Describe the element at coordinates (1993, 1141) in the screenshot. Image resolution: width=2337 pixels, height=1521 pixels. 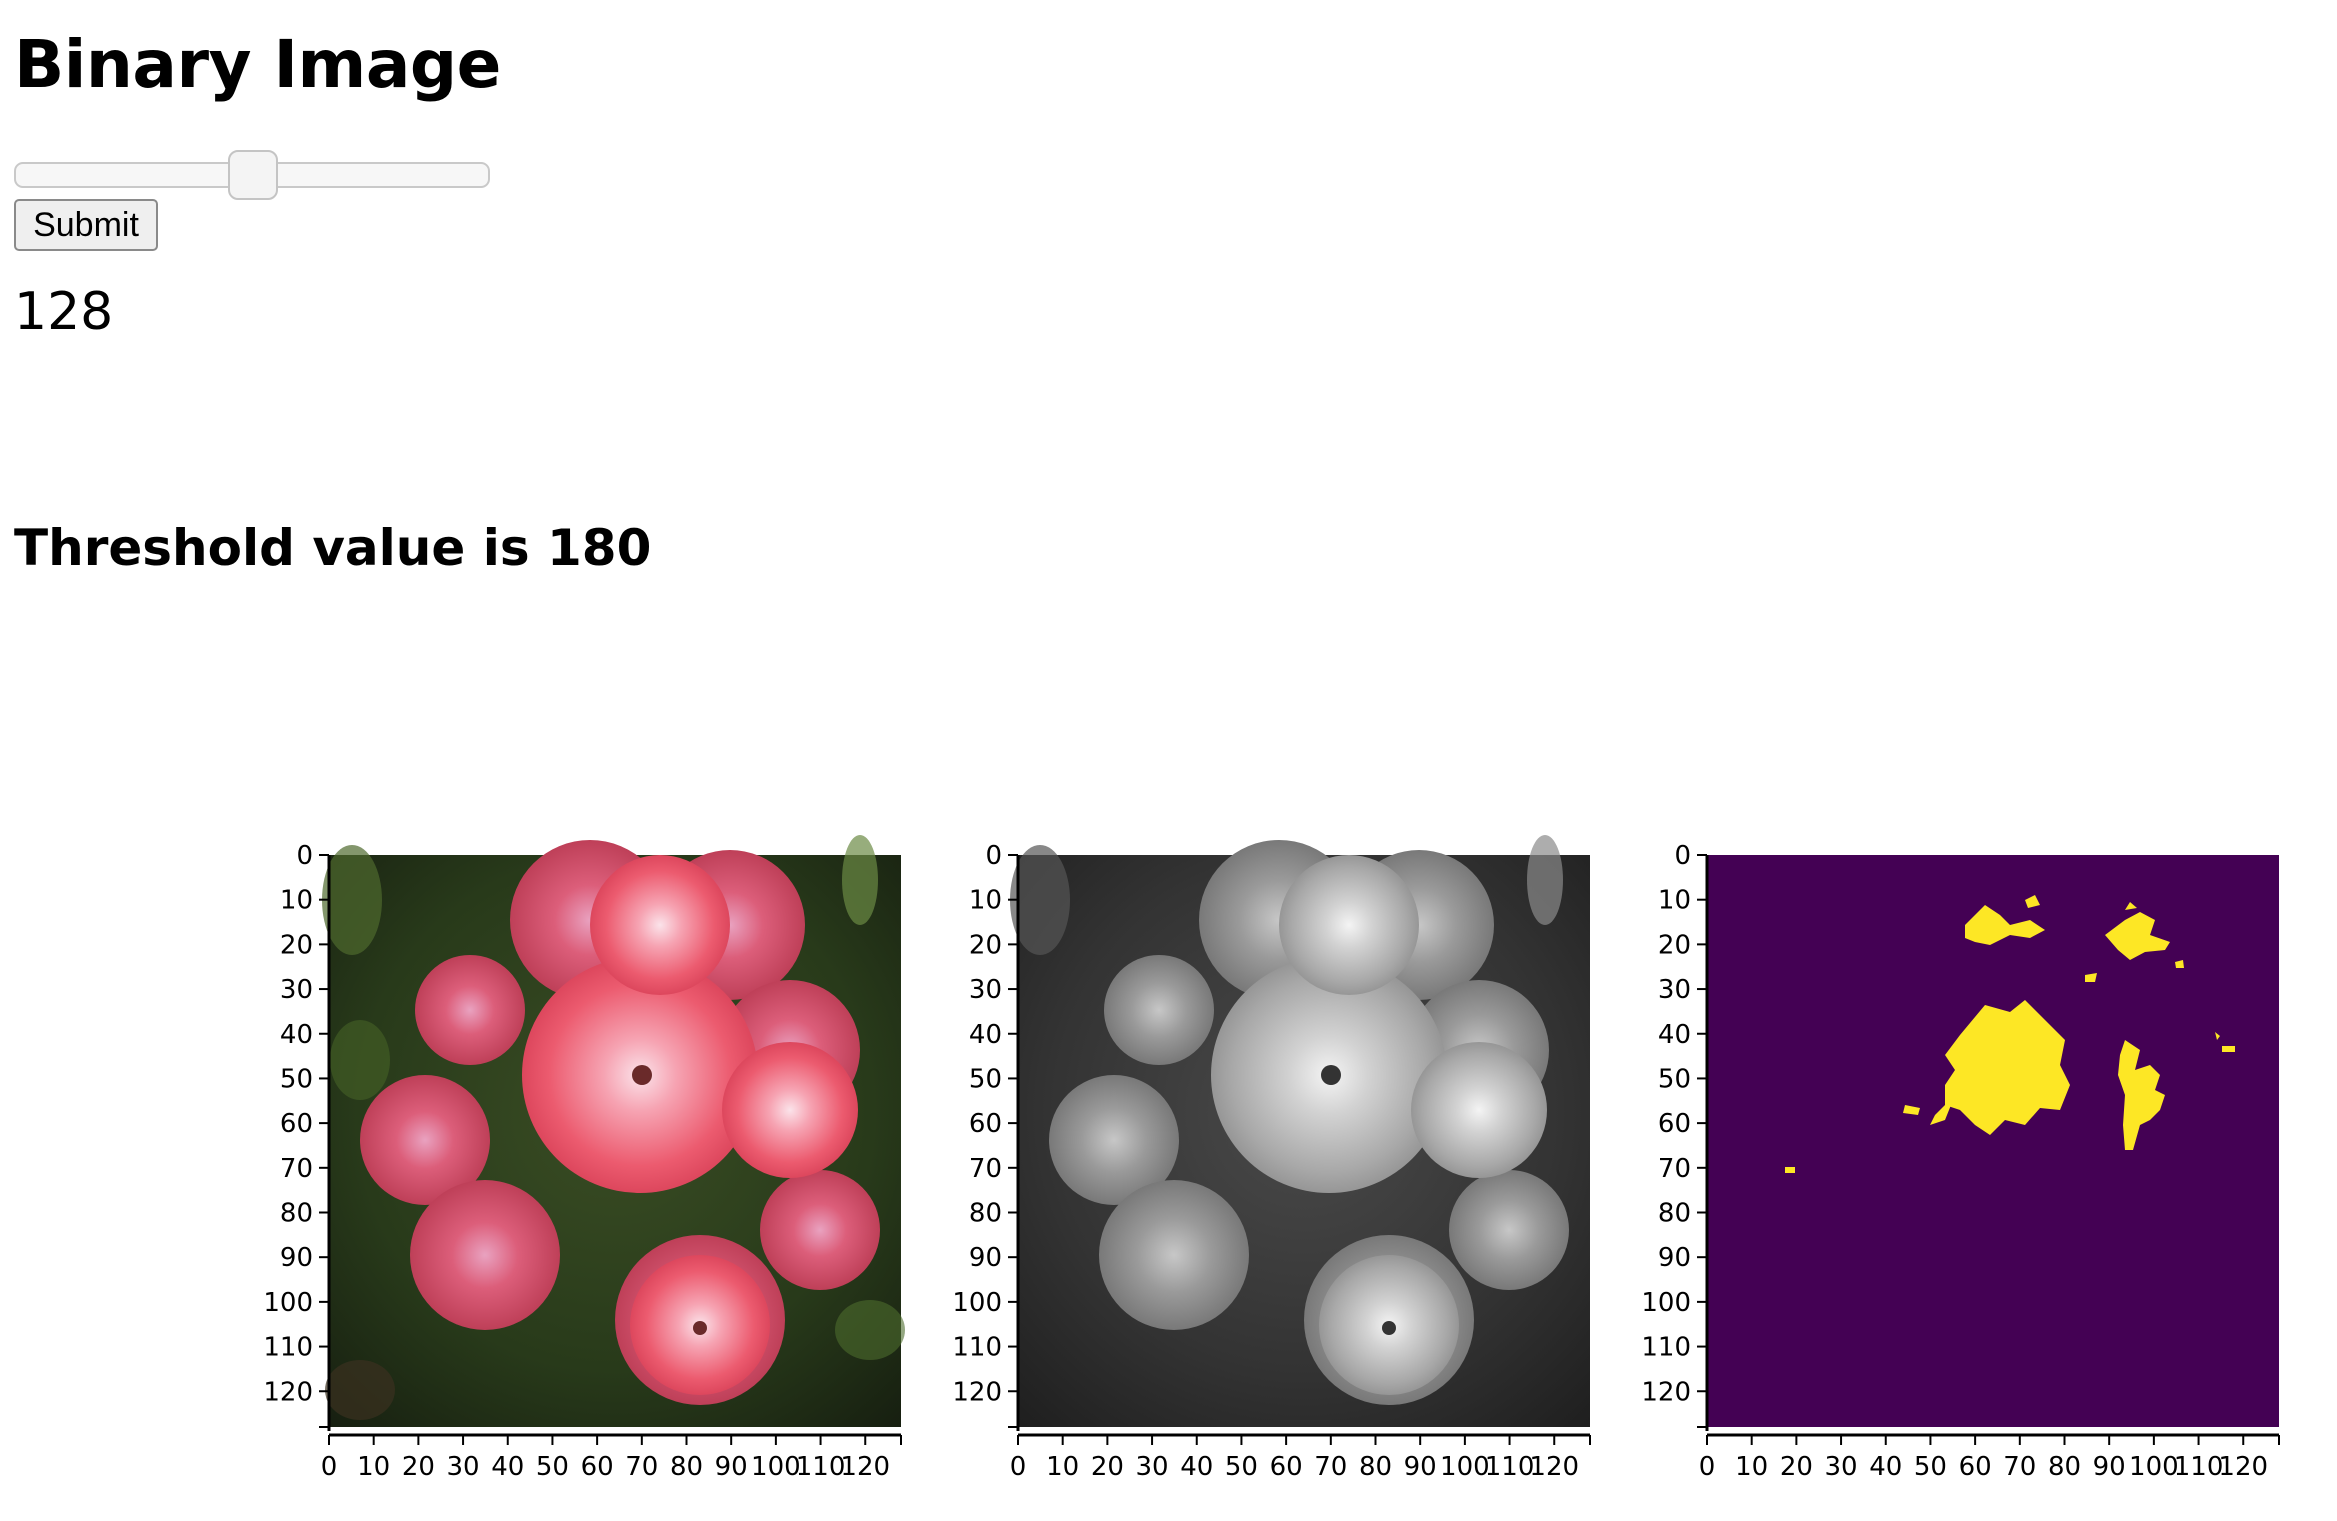
I see `binary-image` at that location.